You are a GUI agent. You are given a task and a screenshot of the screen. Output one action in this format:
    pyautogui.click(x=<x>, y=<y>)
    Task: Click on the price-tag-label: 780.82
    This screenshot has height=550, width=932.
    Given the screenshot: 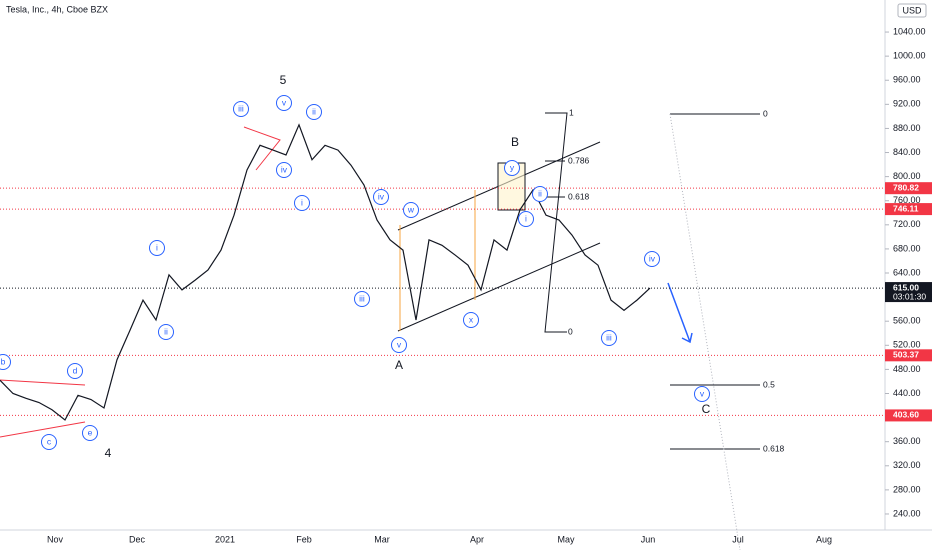 What is the action you would take?
    pyautogui.click(x=906, y=187)
    